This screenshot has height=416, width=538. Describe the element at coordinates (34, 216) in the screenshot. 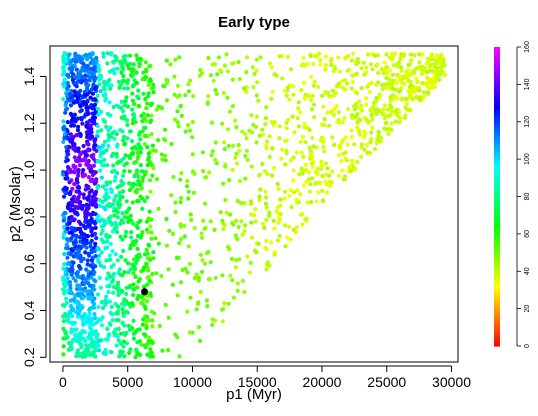

I see `y-axis: 0.2 0.4 0.6 0.8 1.0 1.2 1.4` at that location.